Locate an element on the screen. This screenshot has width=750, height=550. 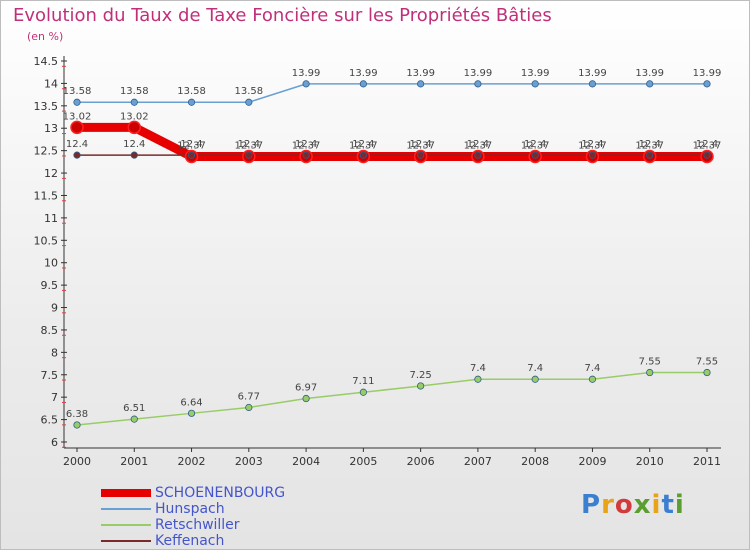
legend-item-keffenach: Keffenach is located at coordinates (193, 541).